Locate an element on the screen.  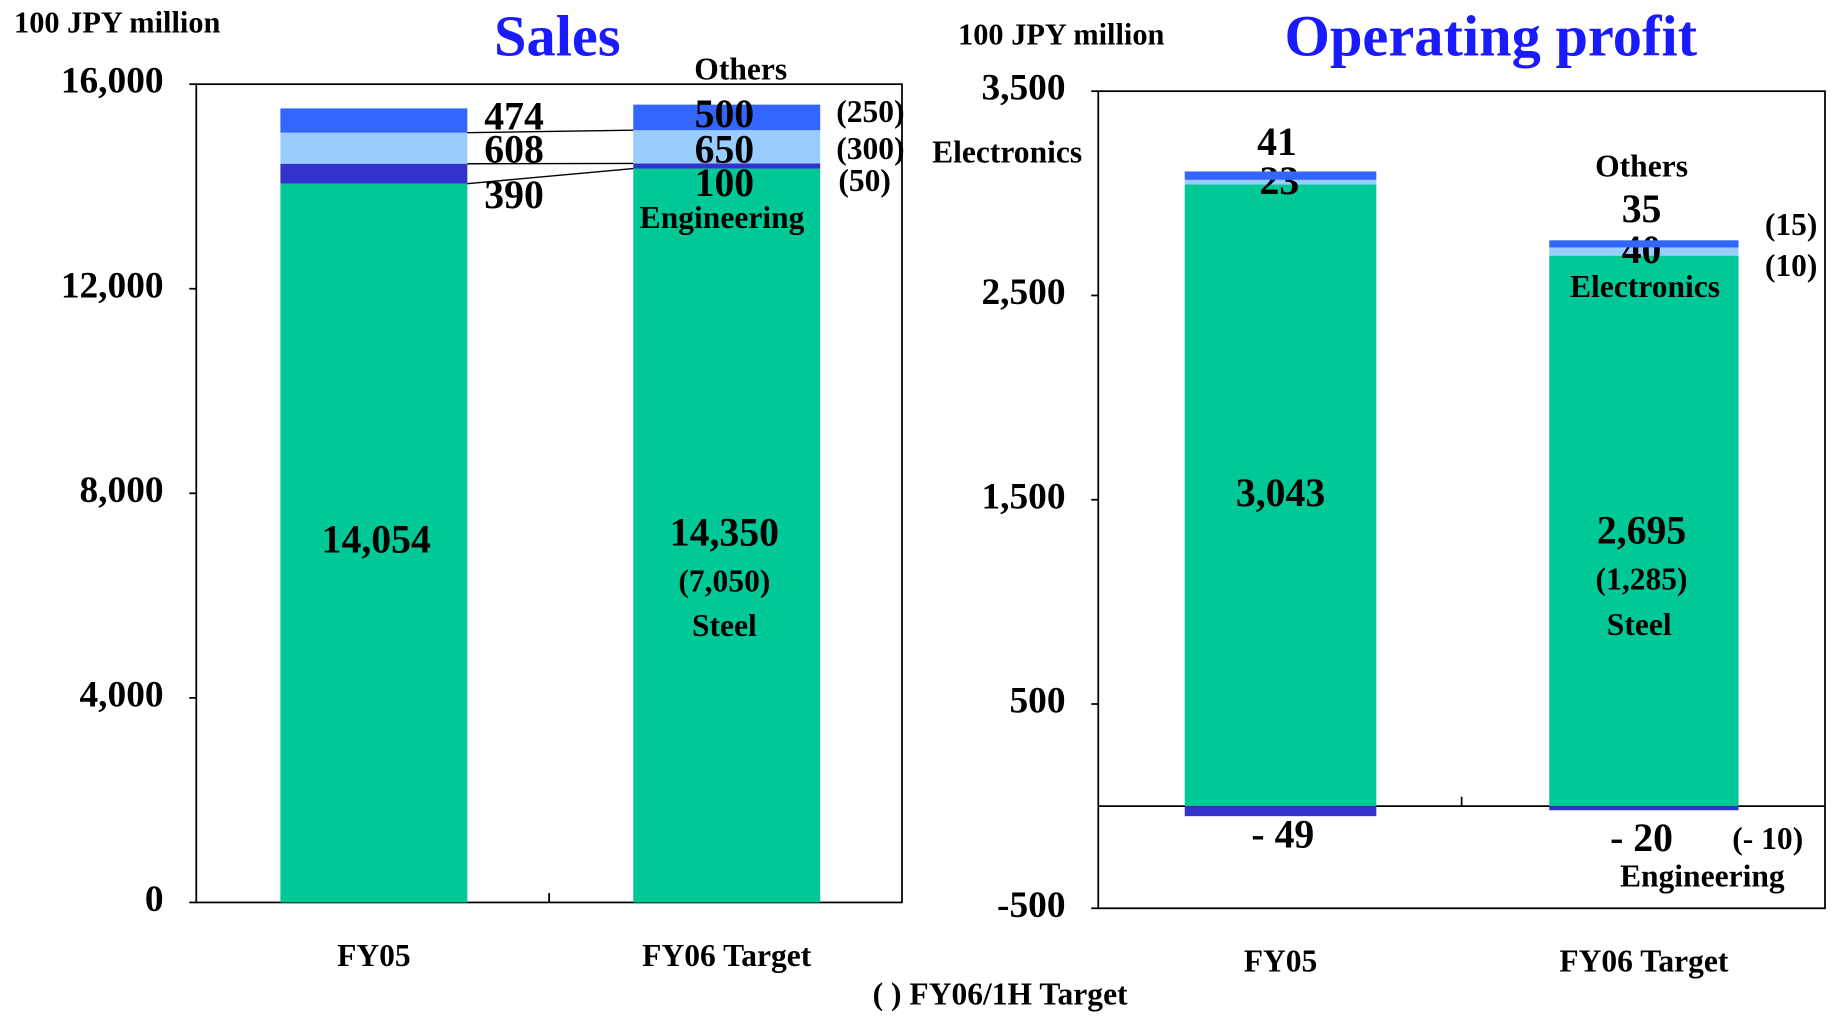
value-label: 23 is located at coordinates (1280, 181).